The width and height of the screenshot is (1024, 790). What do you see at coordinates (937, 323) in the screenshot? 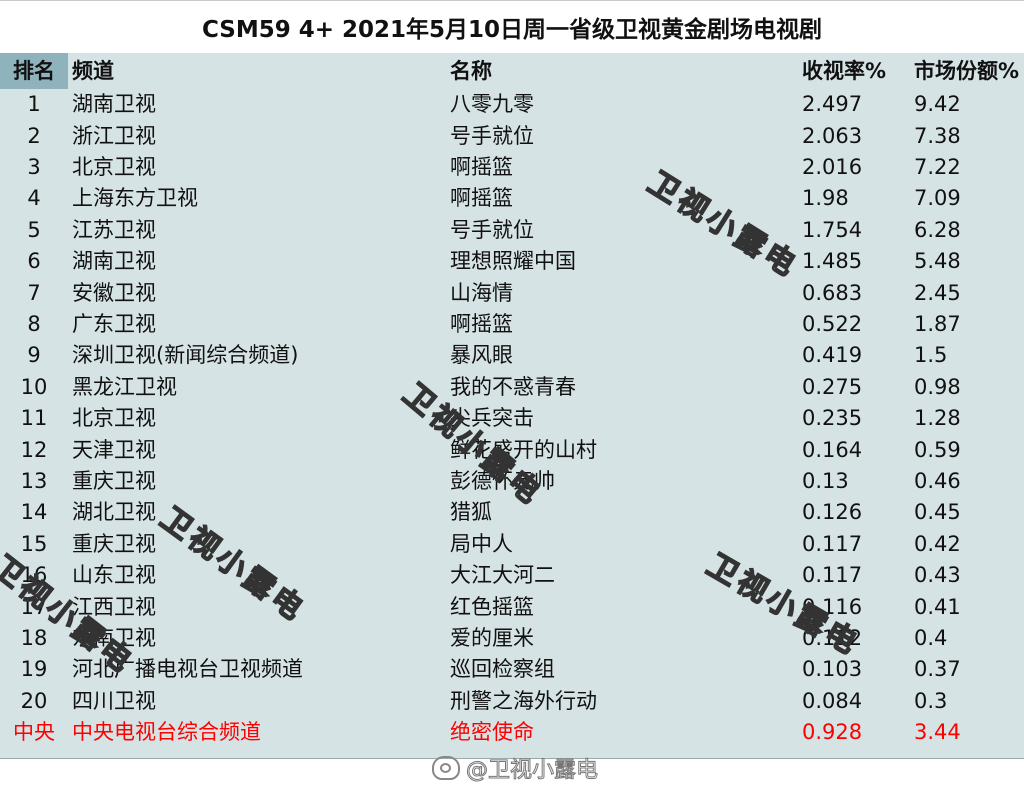
I see `cell-share: 1.87` at bounding box center [937, 323].